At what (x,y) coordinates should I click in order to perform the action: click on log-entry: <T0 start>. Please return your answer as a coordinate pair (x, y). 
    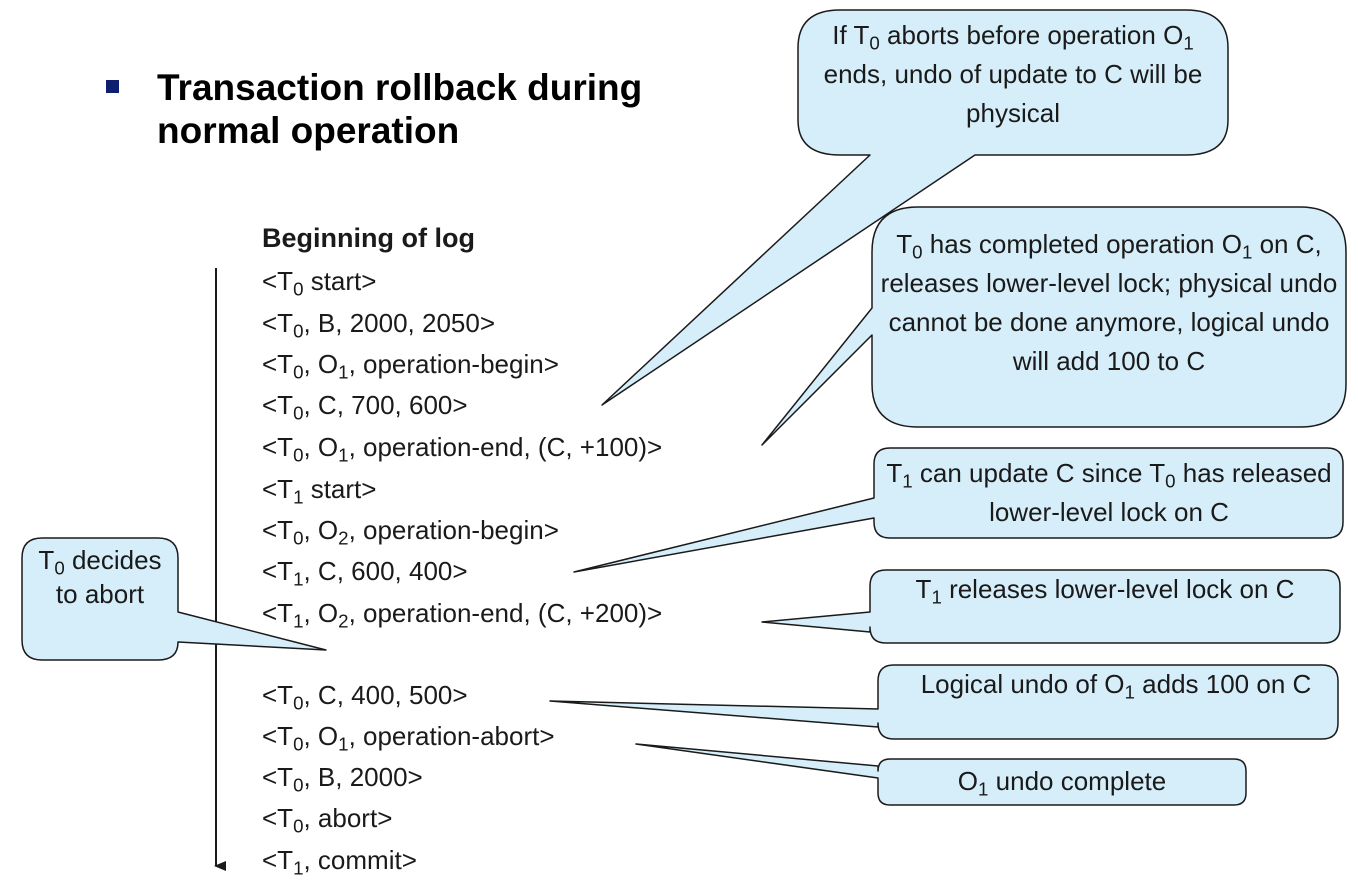
    Looking at the image, I should click on (319, 283).